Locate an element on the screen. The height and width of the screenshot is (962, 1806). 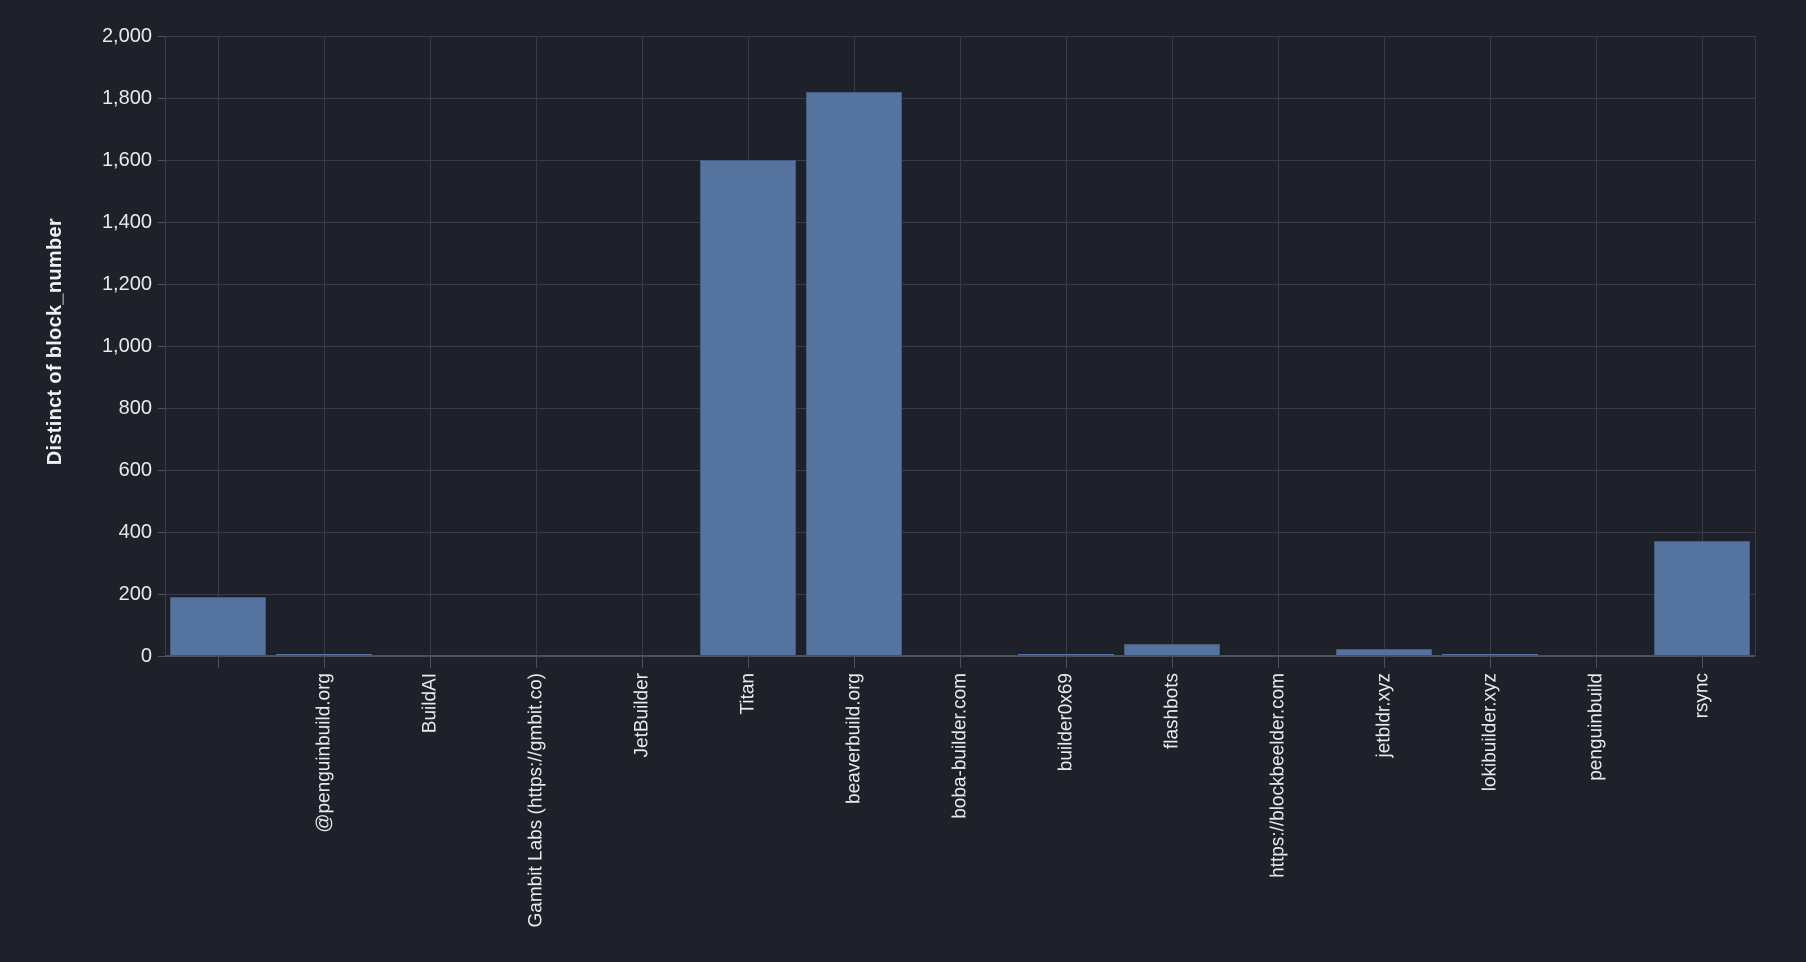
x-tick-label: boba-builder.com is located at coordinates (960, 746).